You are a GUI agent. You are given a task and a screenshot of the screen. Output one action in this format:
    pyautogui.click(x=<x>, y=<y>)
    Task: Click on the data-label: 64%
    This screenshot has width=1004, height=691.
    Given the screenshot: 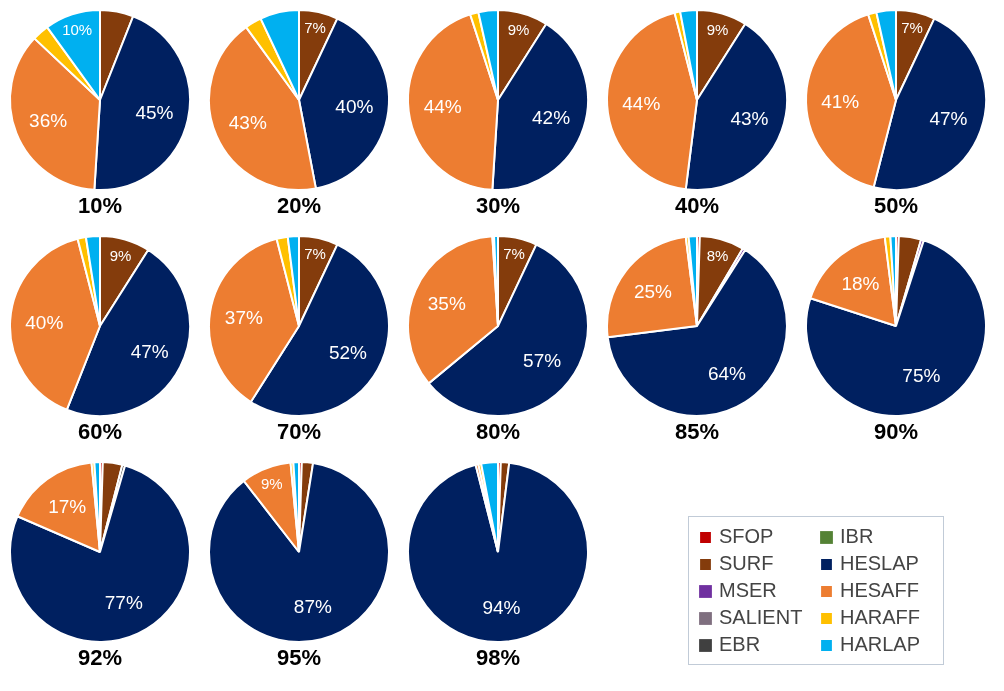 What is the action you would take?
    pyautogui.click(x=727, y=373)
    